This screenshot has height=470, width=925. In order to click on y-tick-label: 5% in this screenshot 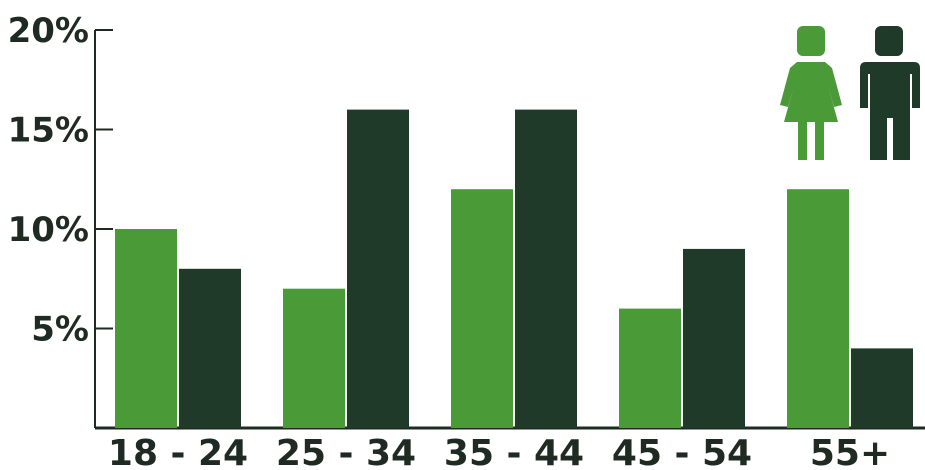, I will do `click(60, 330)`.